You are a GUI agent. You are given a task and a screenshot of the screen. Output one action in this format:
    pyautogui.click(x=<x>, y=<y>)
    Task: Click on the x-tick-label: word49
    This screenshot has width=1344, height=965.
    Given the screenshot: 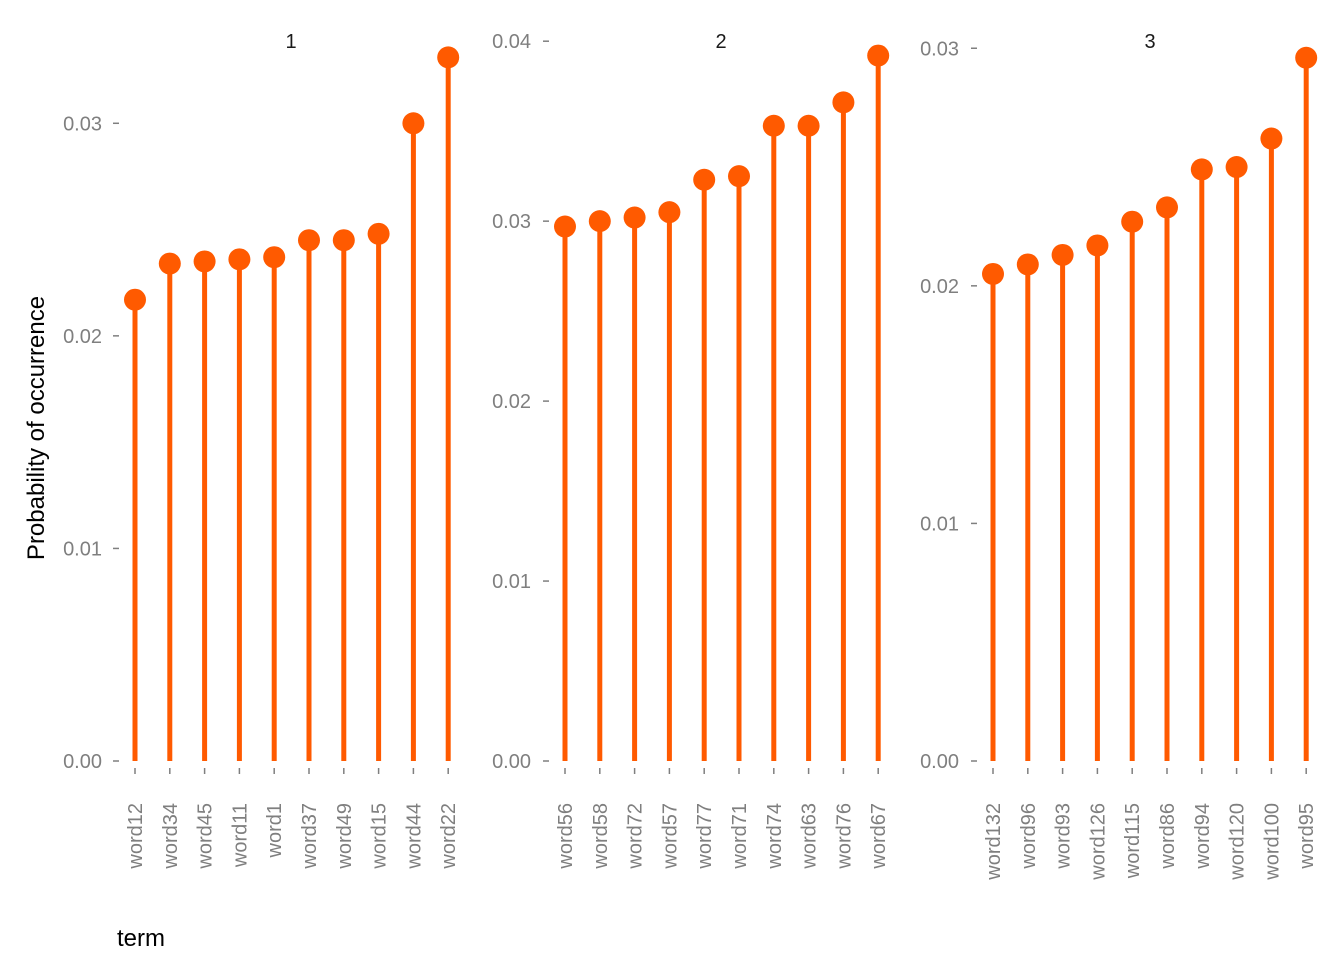 What is the action you would take?
    pyautogui.click(x=345, y=836)
    